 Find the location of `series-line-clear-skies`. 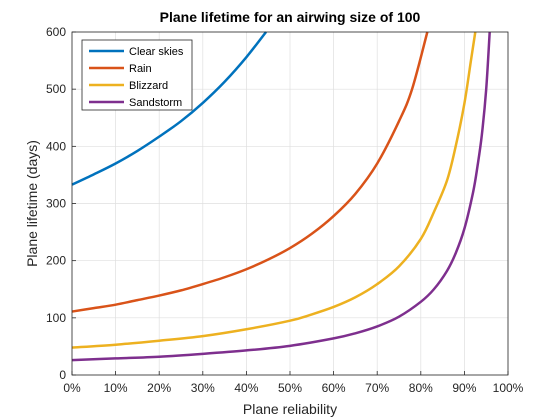

series-line-clear-skies is located at coordinates (169, 108).